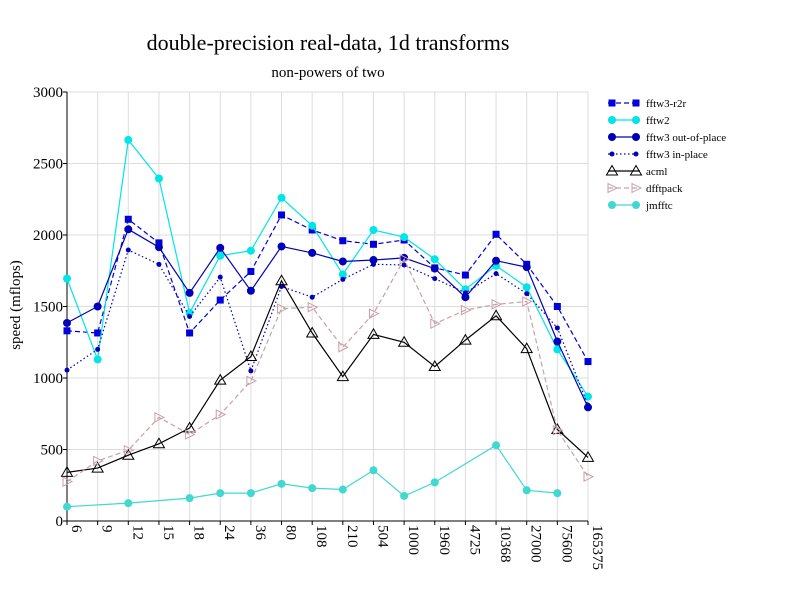  What do you see at coordinates (48, 236) in the screenshot?
I see `y-tick-label: 2000` at bounding box center [48, 236].